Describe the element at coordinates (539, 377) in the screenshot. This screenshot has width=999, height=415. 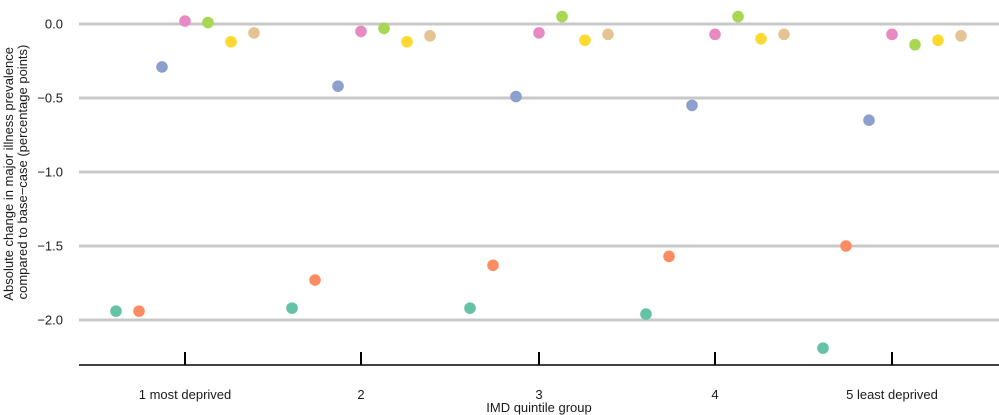
I see `x-axis: 1 most deprived 2 3 4 5 least deprived` at that location.